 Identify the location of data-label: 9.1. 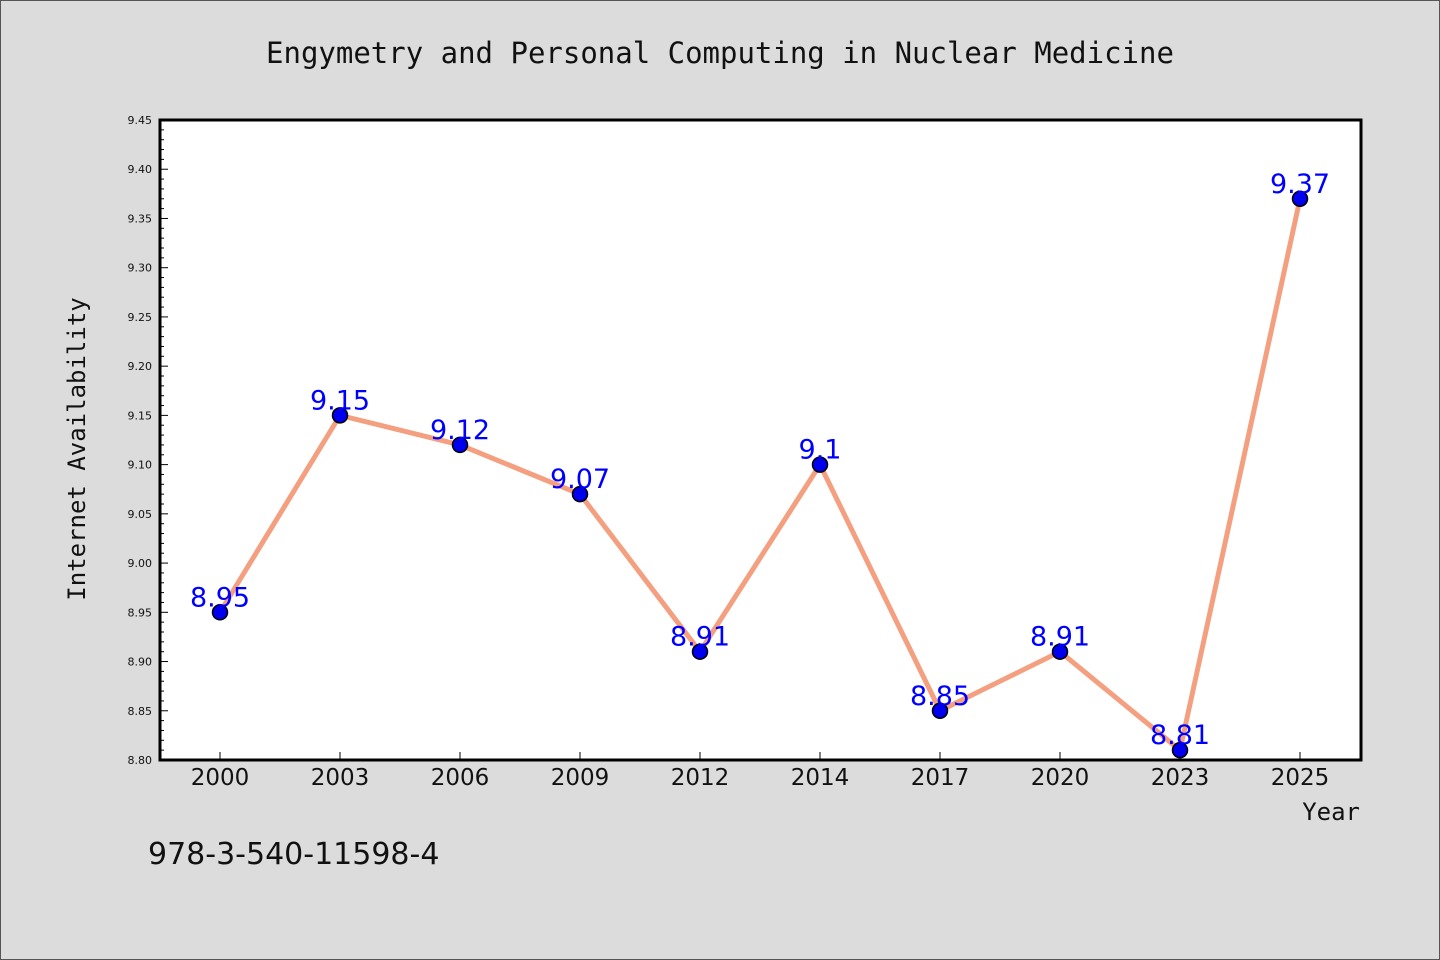
(820, 450).